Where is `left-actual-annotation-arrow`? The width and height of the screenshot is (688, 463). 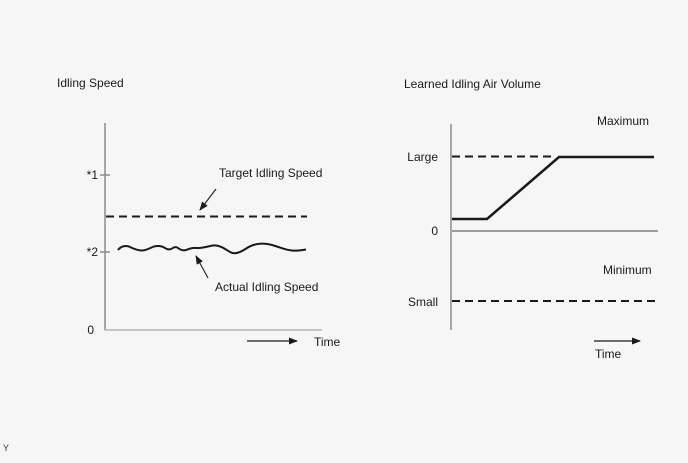 left-actual-annotation-arrow is located at coordinates (202, 267).